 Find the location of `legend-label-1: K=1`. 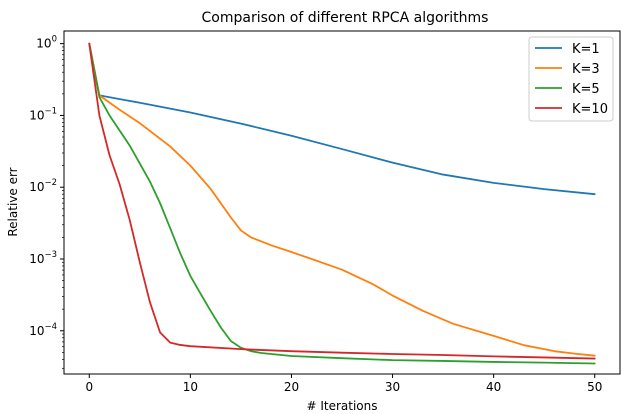

legend-label-1: K=1 is located at coordinates (586, 49).